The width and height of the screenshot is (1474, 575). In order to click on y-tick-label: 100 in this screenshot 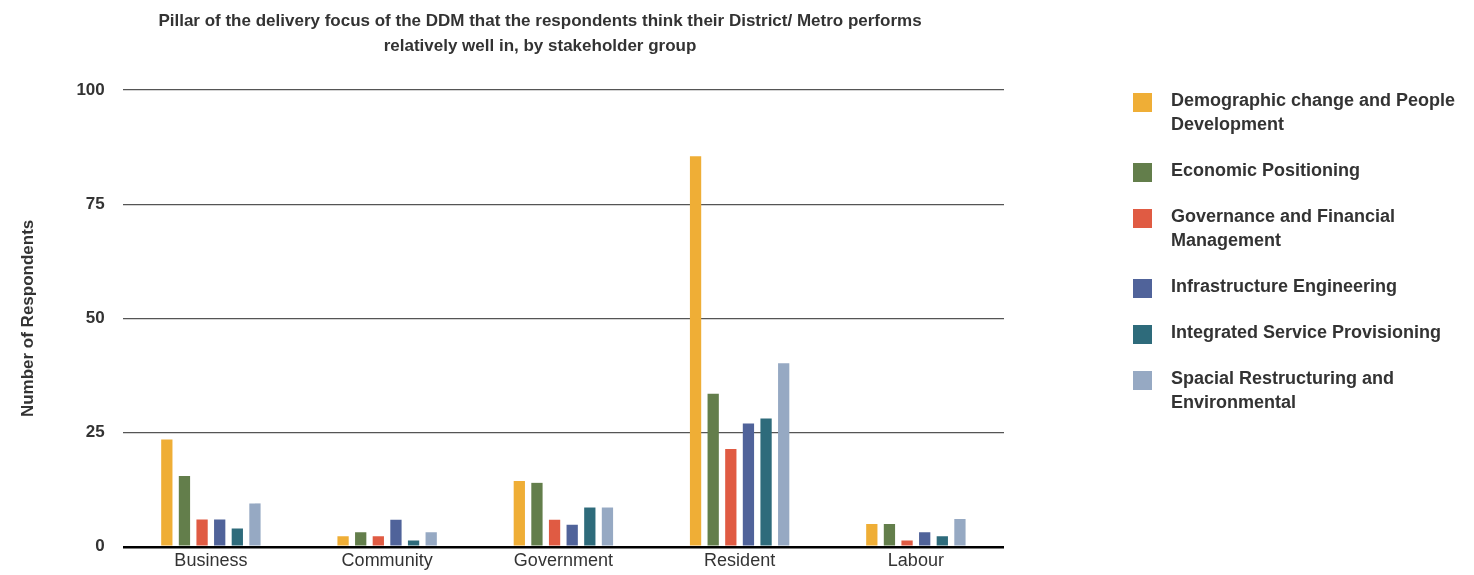, I will do `click(90, 89)`.